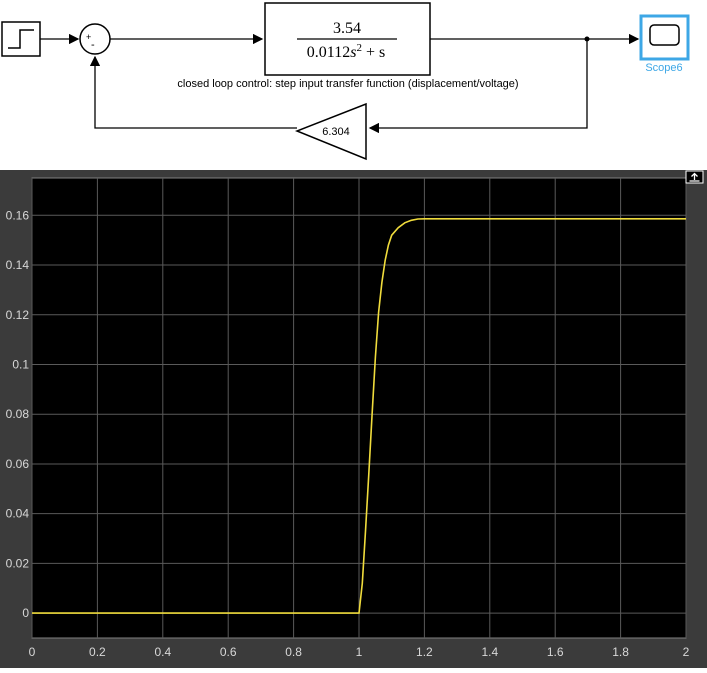  Describe the element at coordinates (25, 613) in the screenshot. I see `y-tick-label: 0` at that location.